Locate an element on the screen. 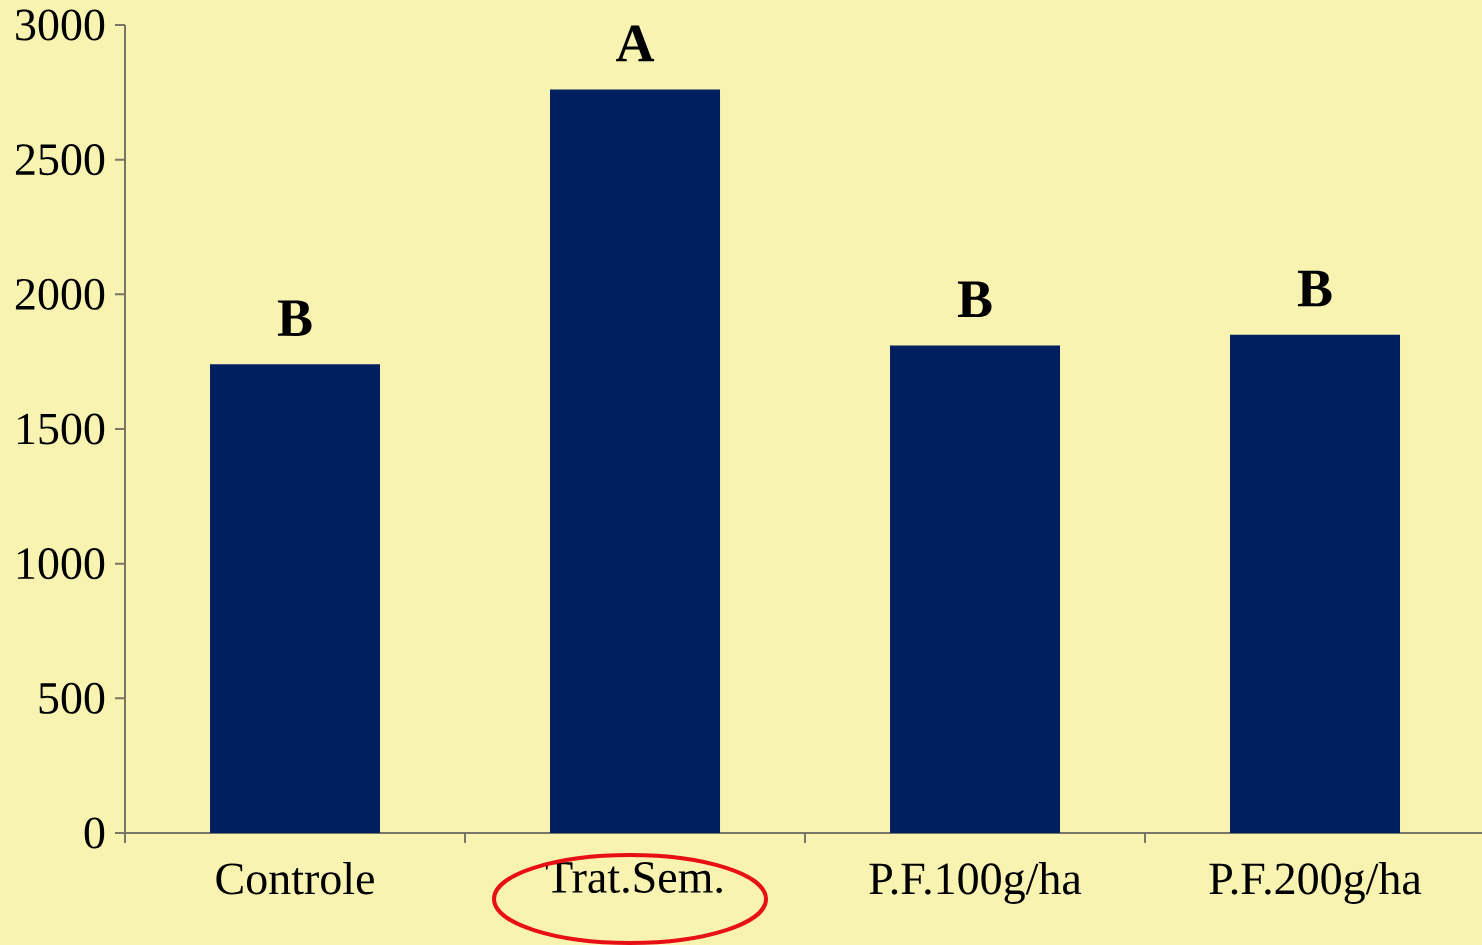 This screenshot has height=945, width=1482. x-tick-label: P.F.200g/ha is located at coordinates (1315, 883).